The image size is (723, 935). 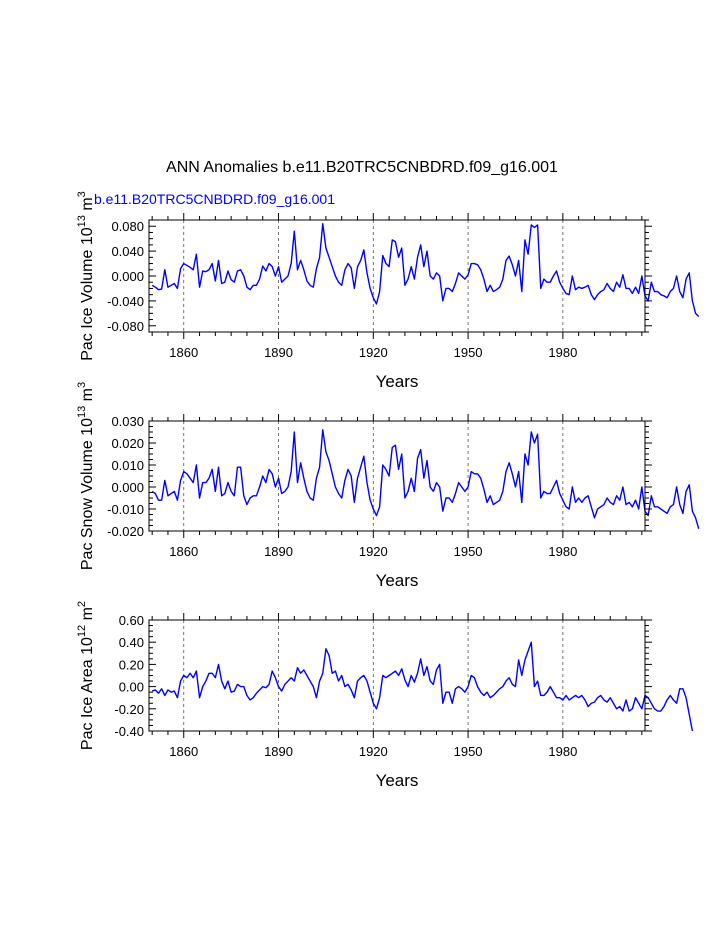 I want to click on figure-subtitle: b.e11.B20TRC5CNBDRD.f09_g16.001, so click(x=214, y=199).